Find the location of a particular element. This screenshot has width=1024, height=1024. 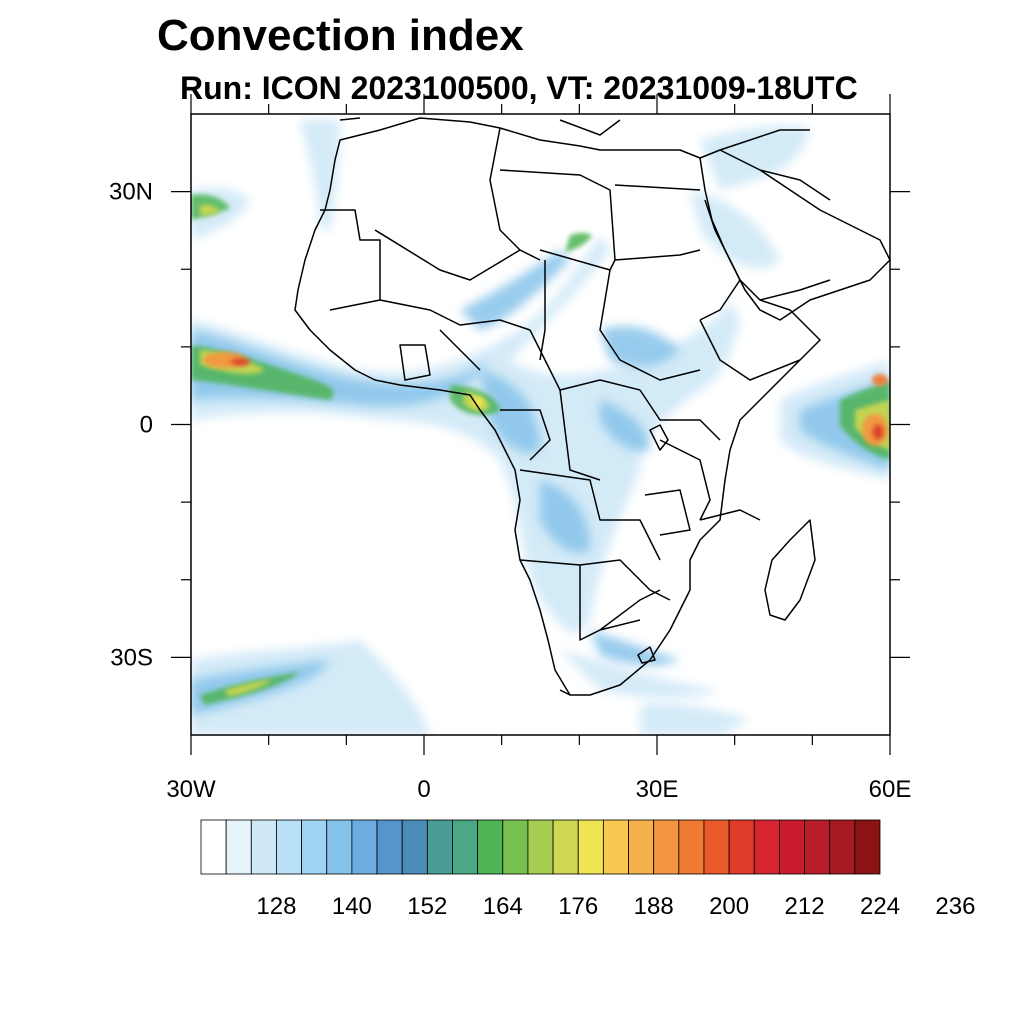

colorbar: 128 140 152 164 176 188 200 212 224 236 is located at coordinates (587, 869).